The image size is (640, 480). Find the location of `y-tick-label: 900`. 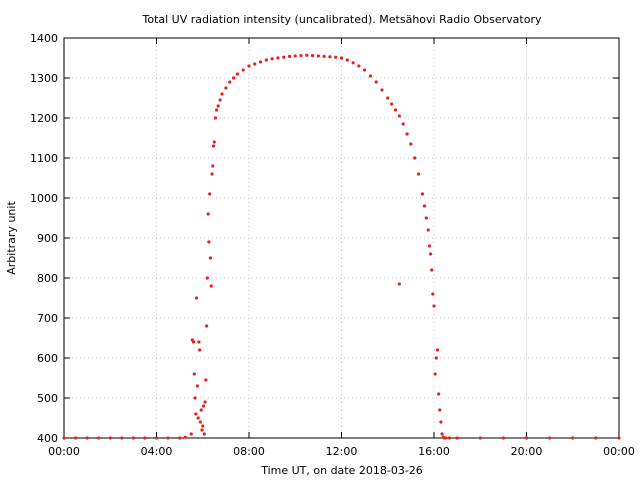

y-tick-label: 900 is located at coordinates (47, 238).